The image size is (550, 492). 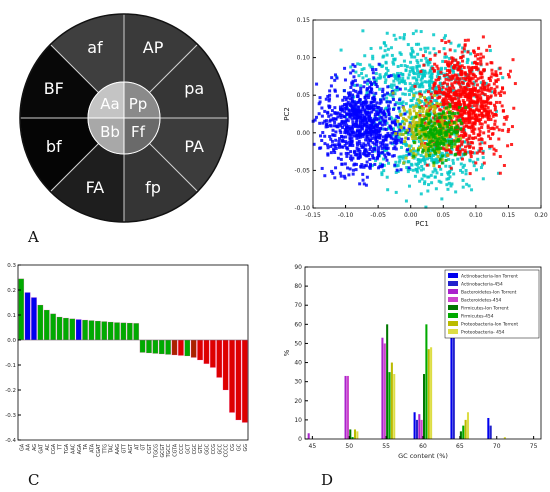 What do you see at coordinates (156, 451) in the screenshot?
I see `x-tick-label: TGCG` at bounding box center [156, 451].